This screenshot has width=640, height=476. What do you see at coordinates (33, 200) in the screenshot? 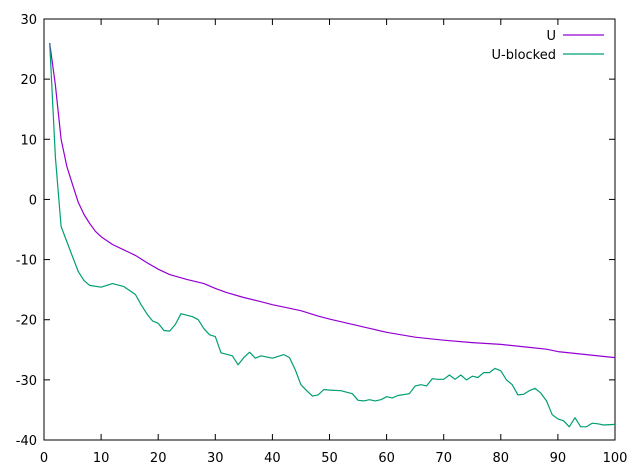
I see `y-tick-label: 0` at bounding box center [33, 200].